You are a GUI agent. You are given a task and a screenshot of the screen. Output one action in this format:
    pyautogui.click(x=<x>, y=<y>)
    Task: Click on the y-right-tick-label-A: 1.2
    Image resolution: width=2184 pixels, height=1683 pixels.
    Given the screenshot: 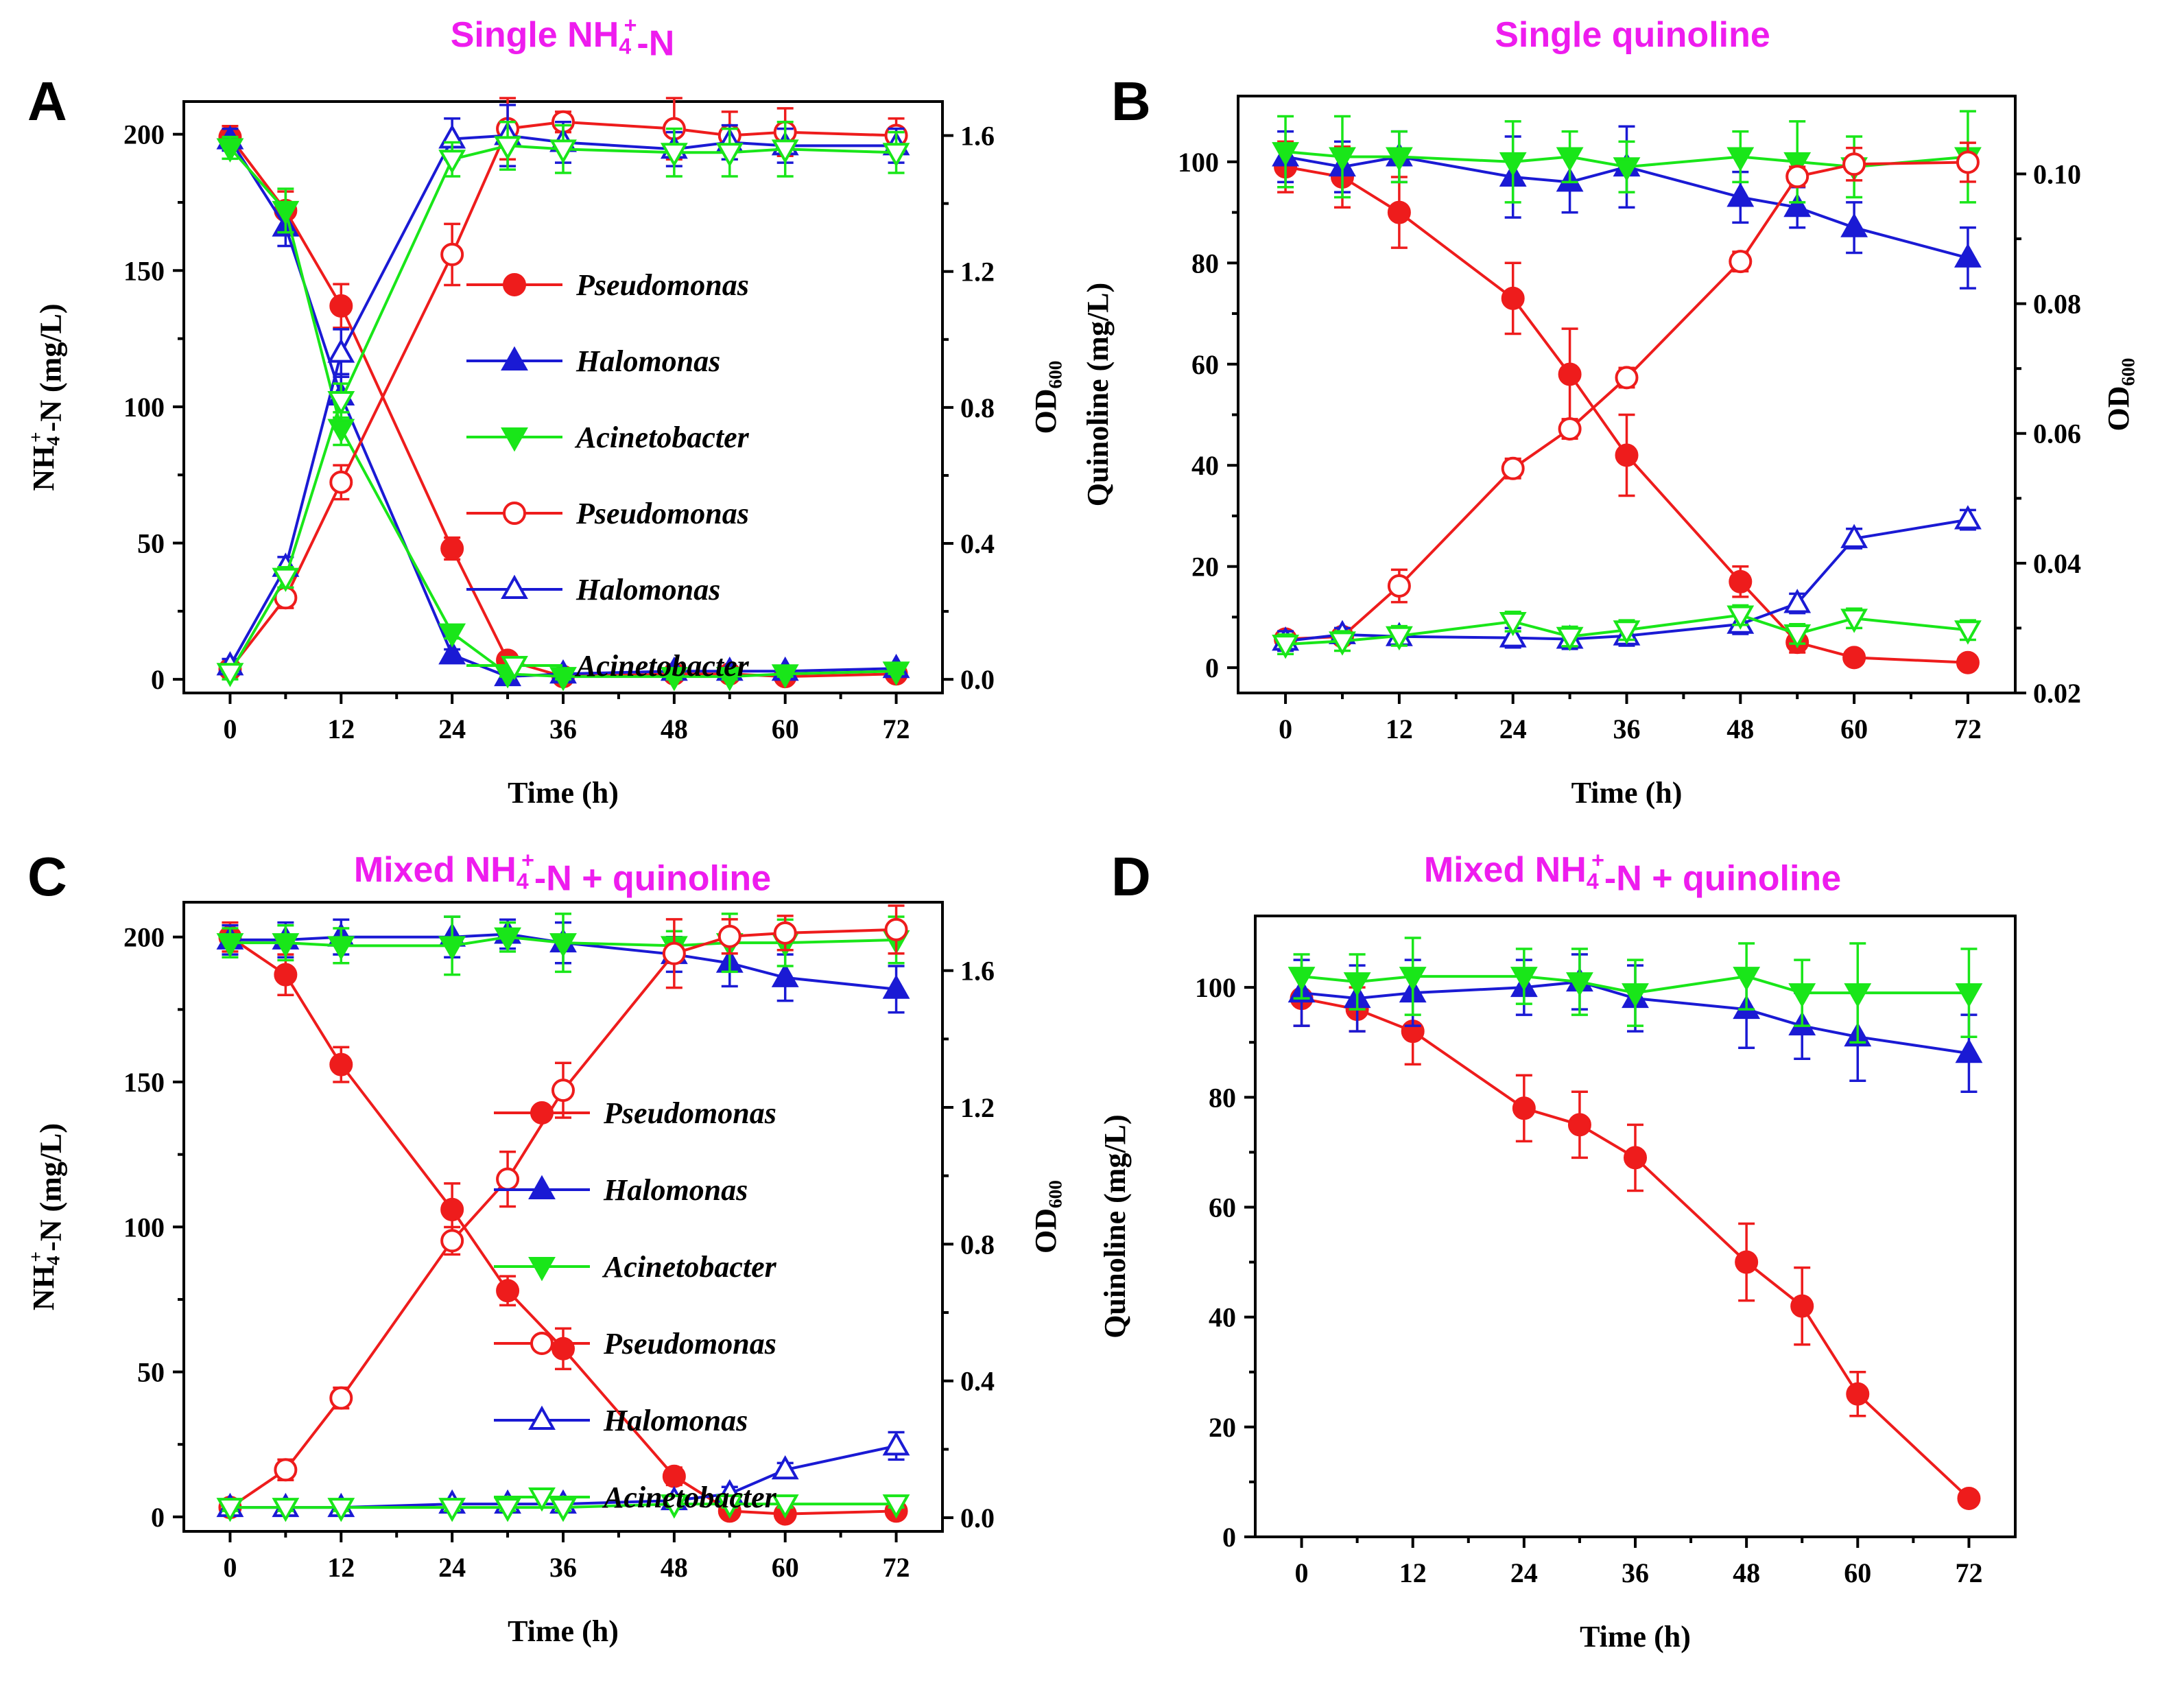 What is the action you would take?
    pyautogui.click(x=977, y=272)
    